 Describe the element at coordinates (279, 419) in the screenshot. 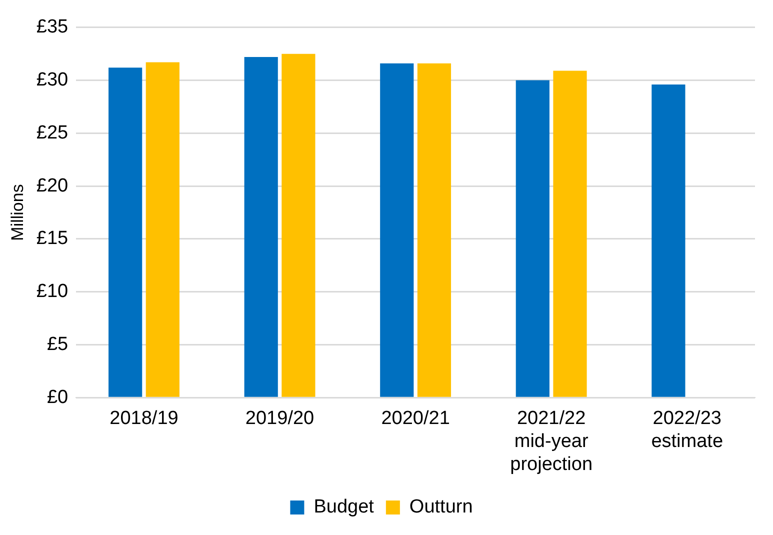

I see `x-tick-label: 2019/20` at that location.